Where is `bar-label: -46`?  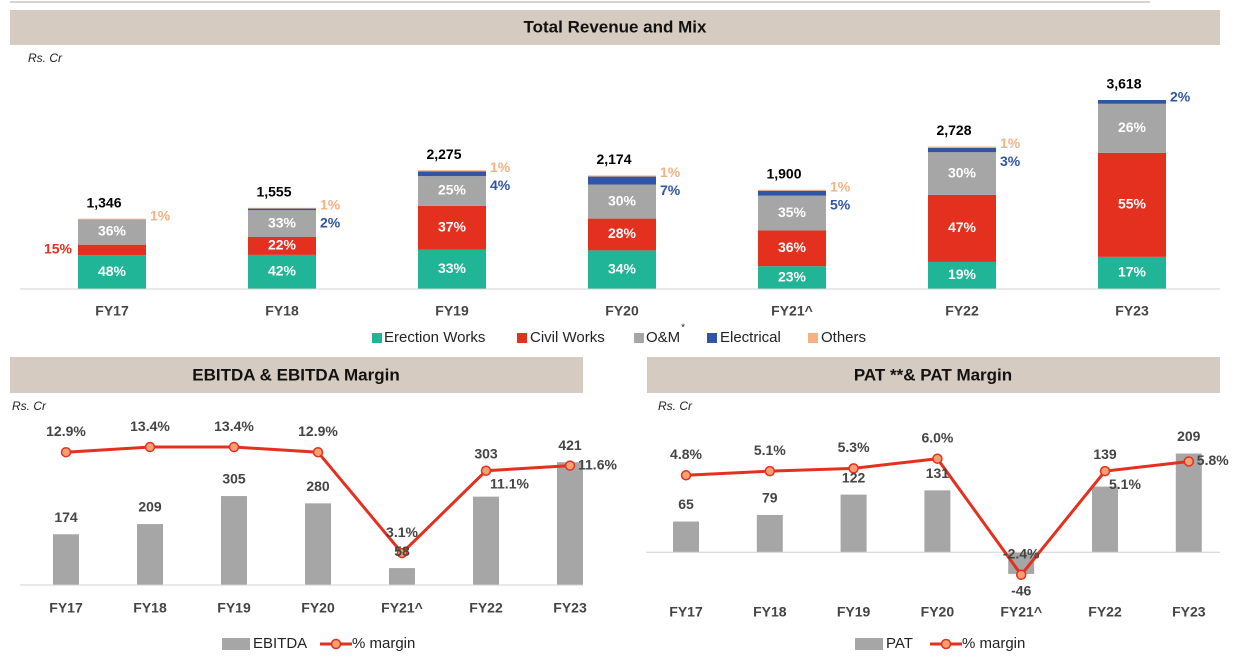 bar-label: -46 is located at coordinates (1021, 591).